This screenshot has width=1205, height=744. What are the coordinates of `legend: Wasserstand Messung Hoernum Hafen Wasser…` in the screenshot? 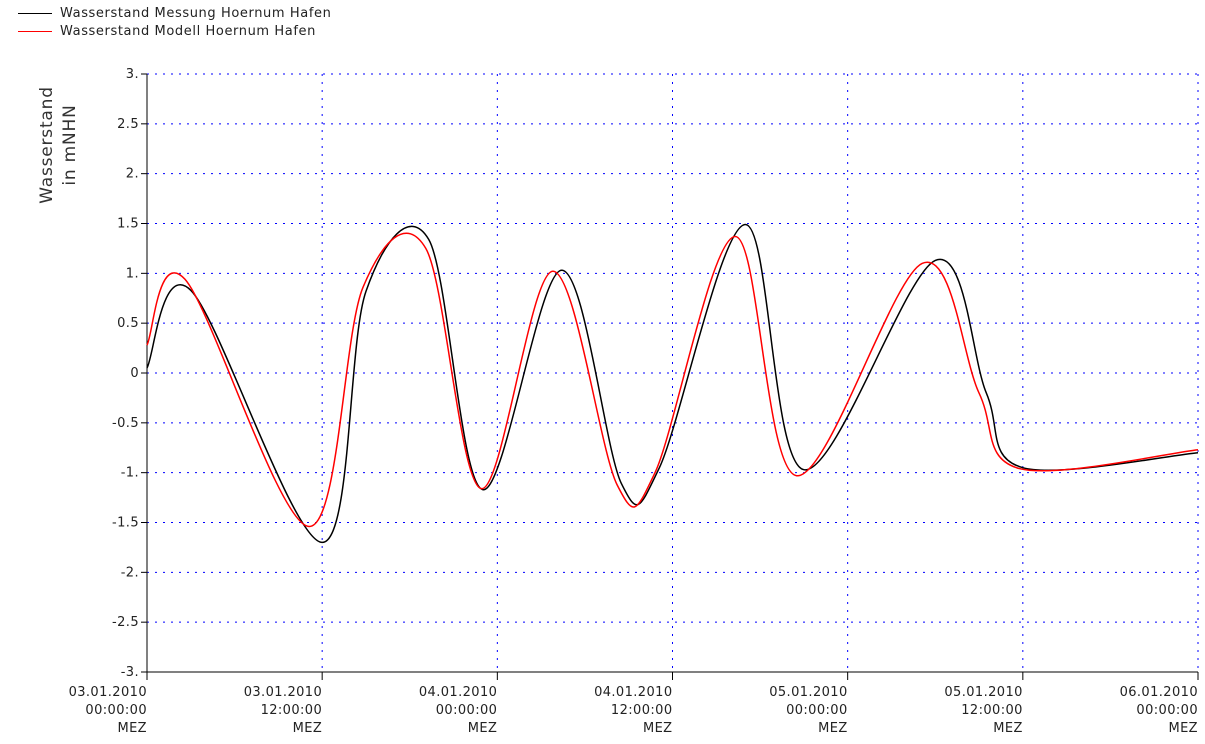 It's located at (174, 22).